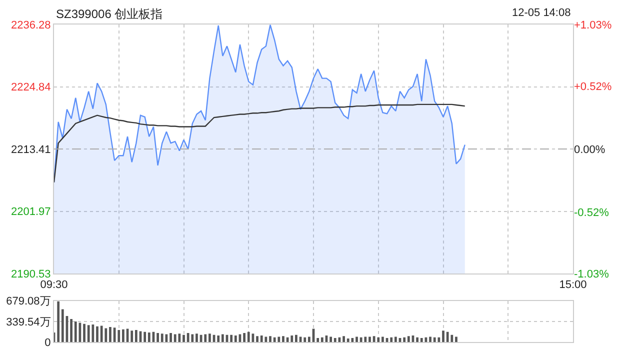 This screenshot has width=640, height=360. I want to click on y-tick-label: 2236.28, so click(31, 25).